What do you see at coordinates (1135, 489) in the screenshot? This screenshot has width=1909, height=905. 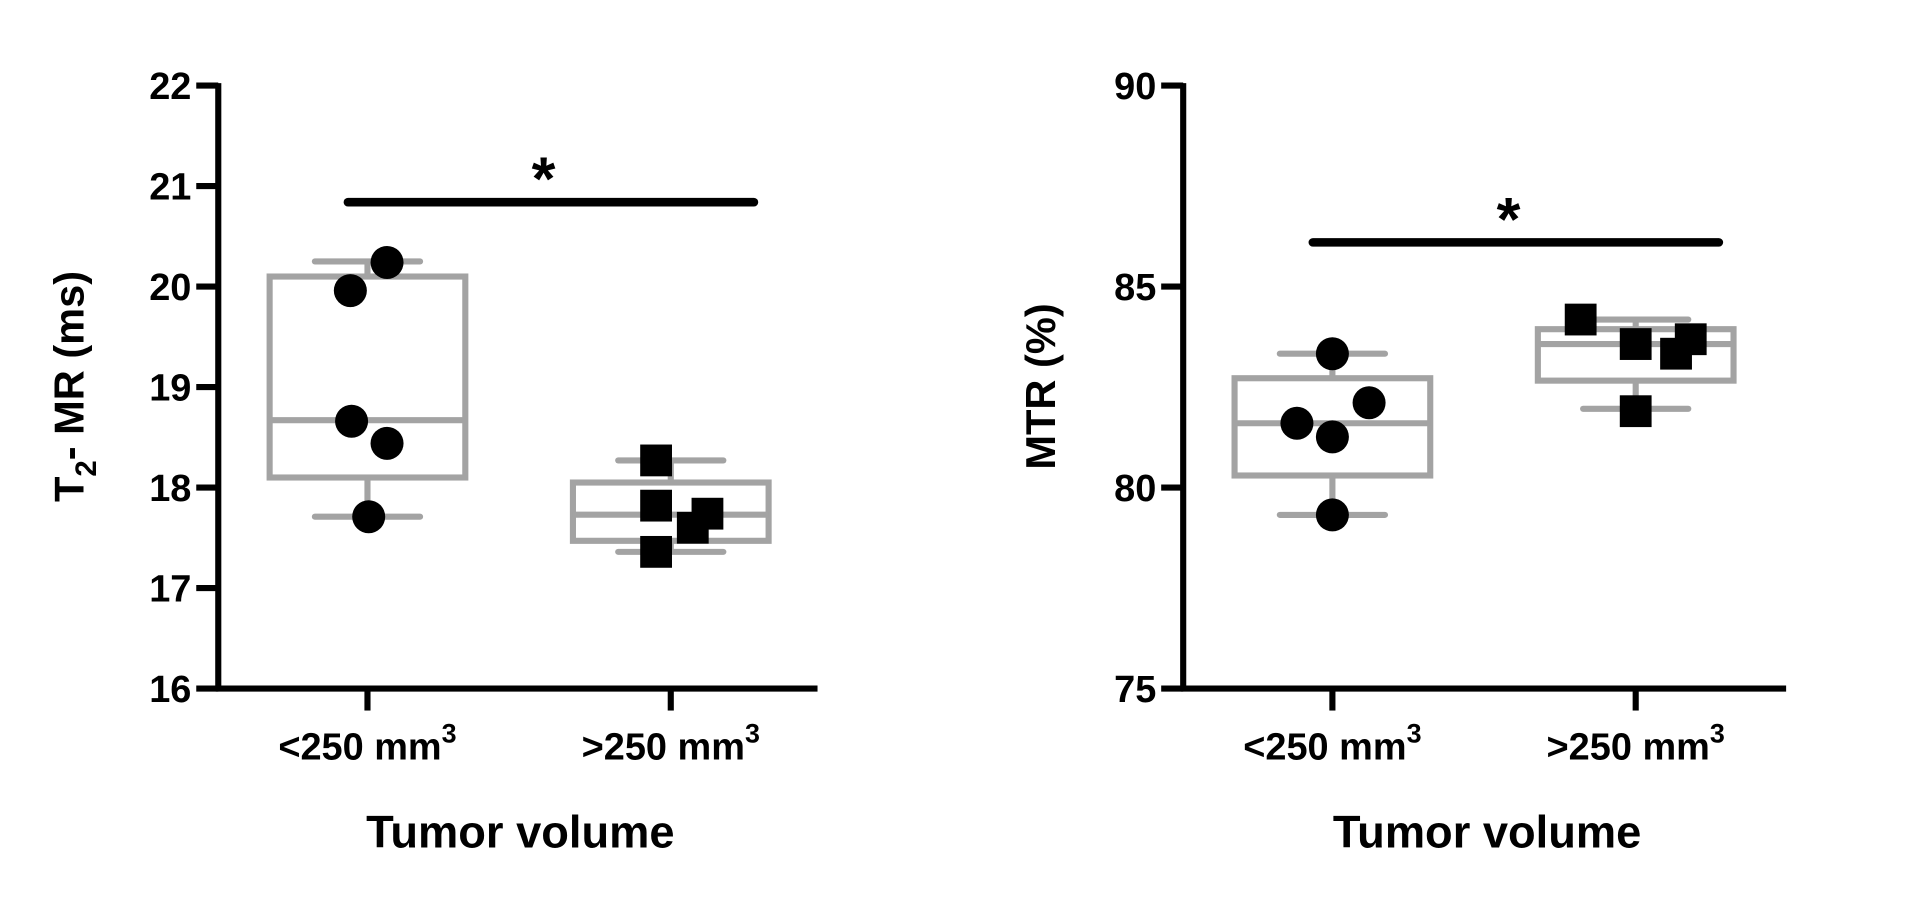 I see `y-tick-label: 80` at bounding box center [1135, 489].